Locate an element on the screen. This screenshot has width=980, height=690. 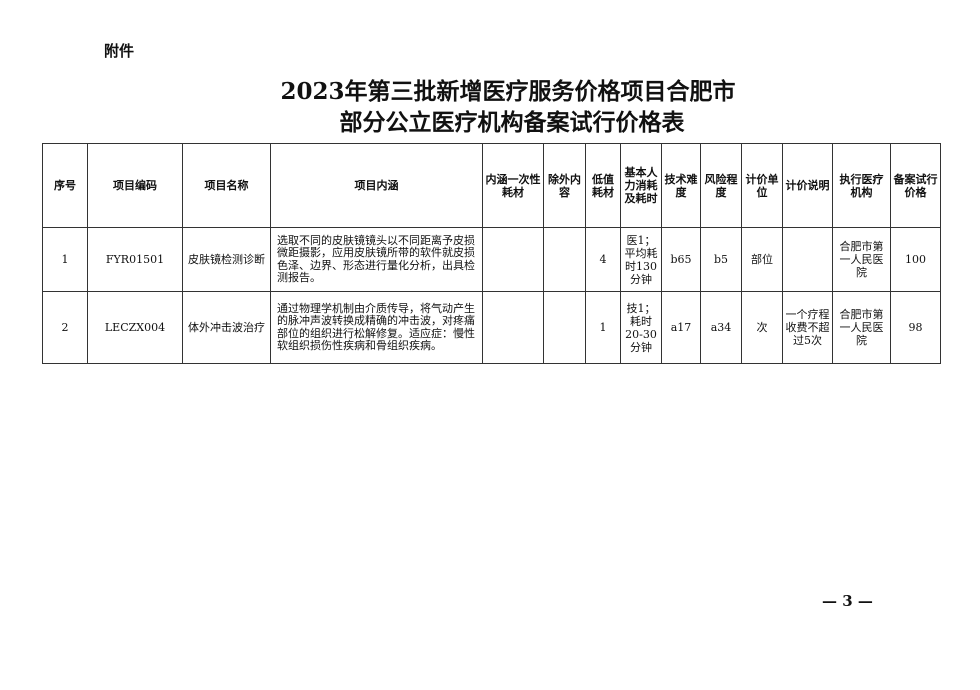
header-code: 项目编码 is located at coordinates (135, 185).